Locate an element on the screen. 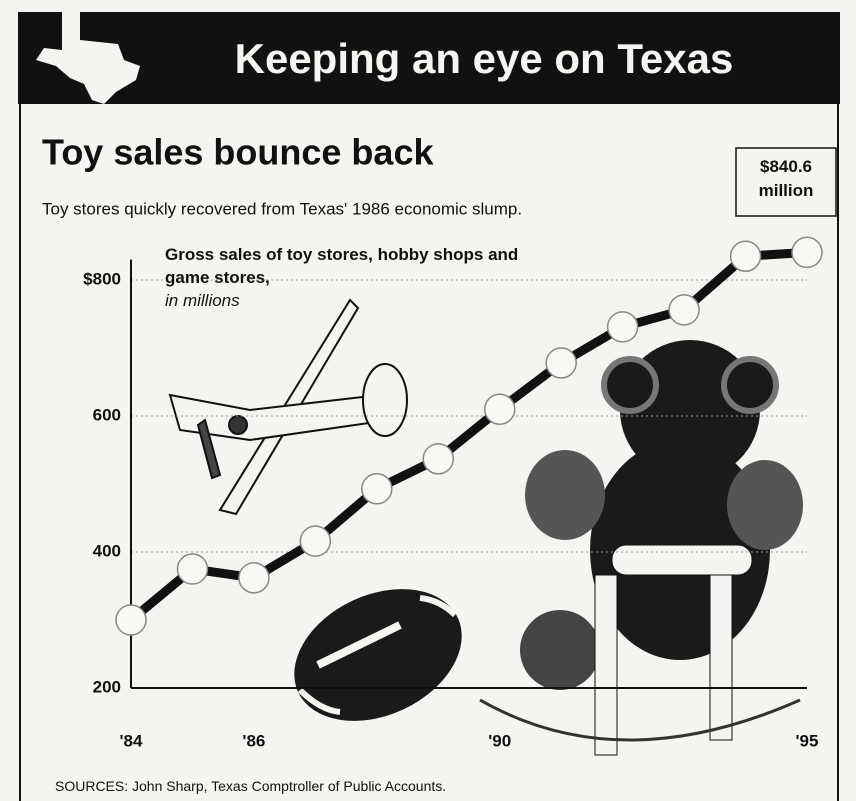 The height and width of the screenshot is (801, 856). y-tick-label: 200 is located at coordinates (107, 686).